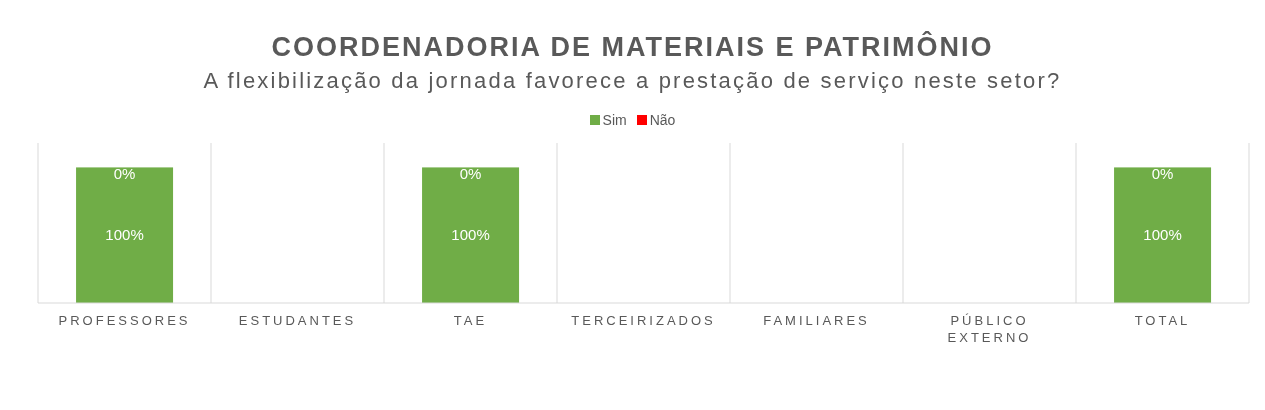  Describe the element at coordinates (297, 320) in the screenshot. I see `x-tick-label: ESTUDANTES` at that location.